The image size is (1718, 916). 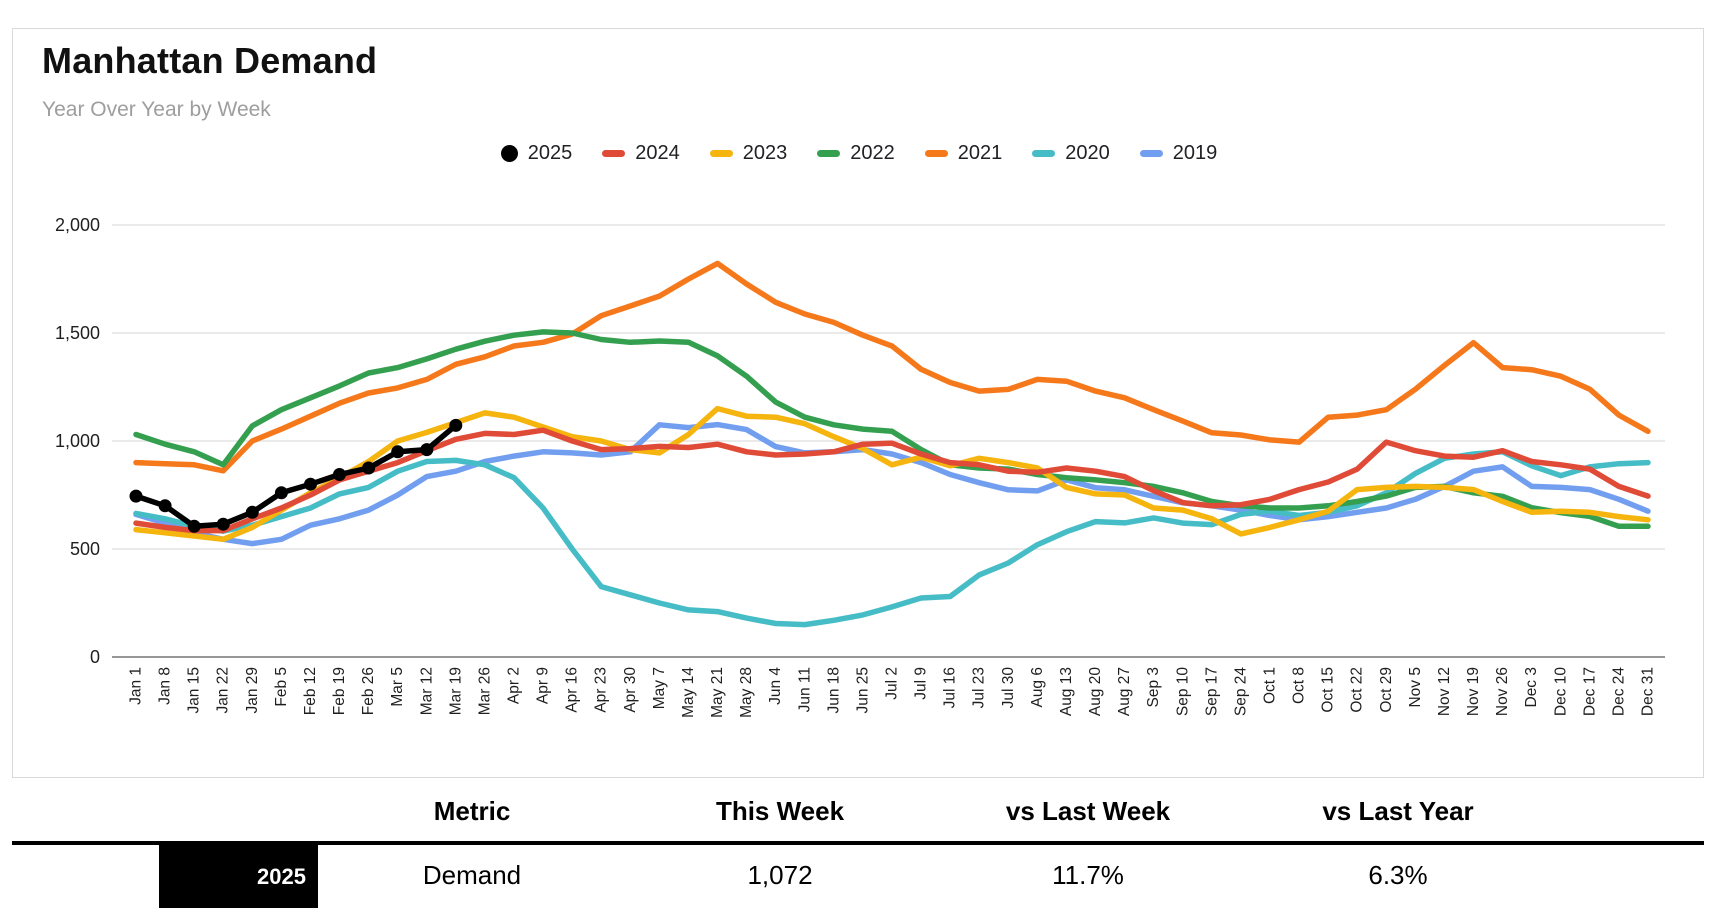 I want to click on y-tick-label: 2,000, so click(x=77, y=225).